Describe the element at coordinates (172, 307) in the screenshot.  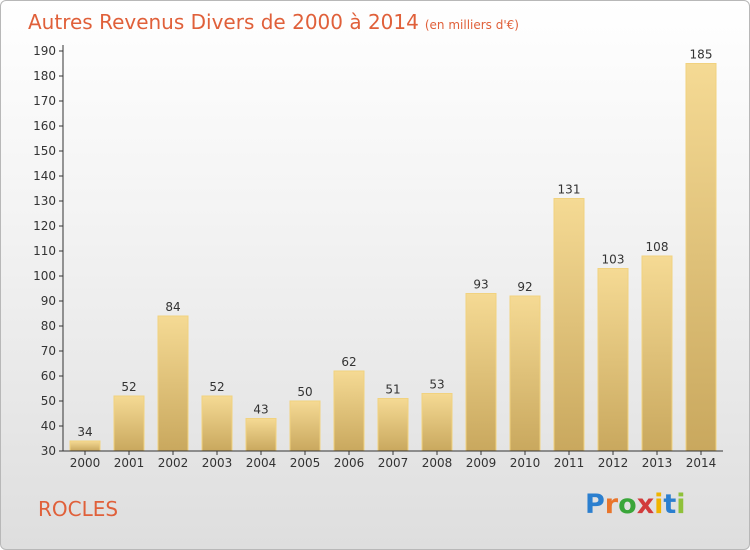
I see `bar-value-label: 84` at that location.